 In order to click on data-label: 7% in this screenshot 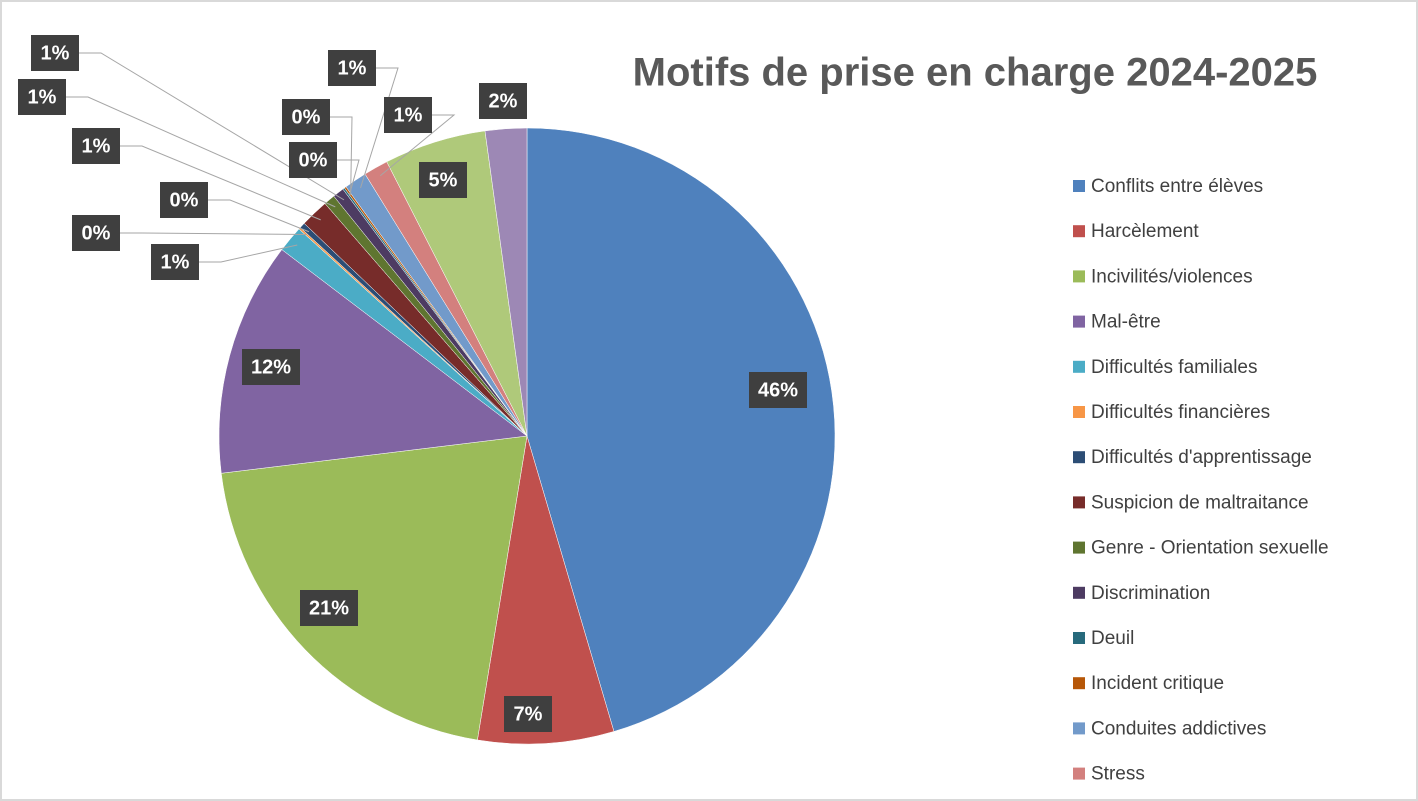, I will do `click(528, 714)`.